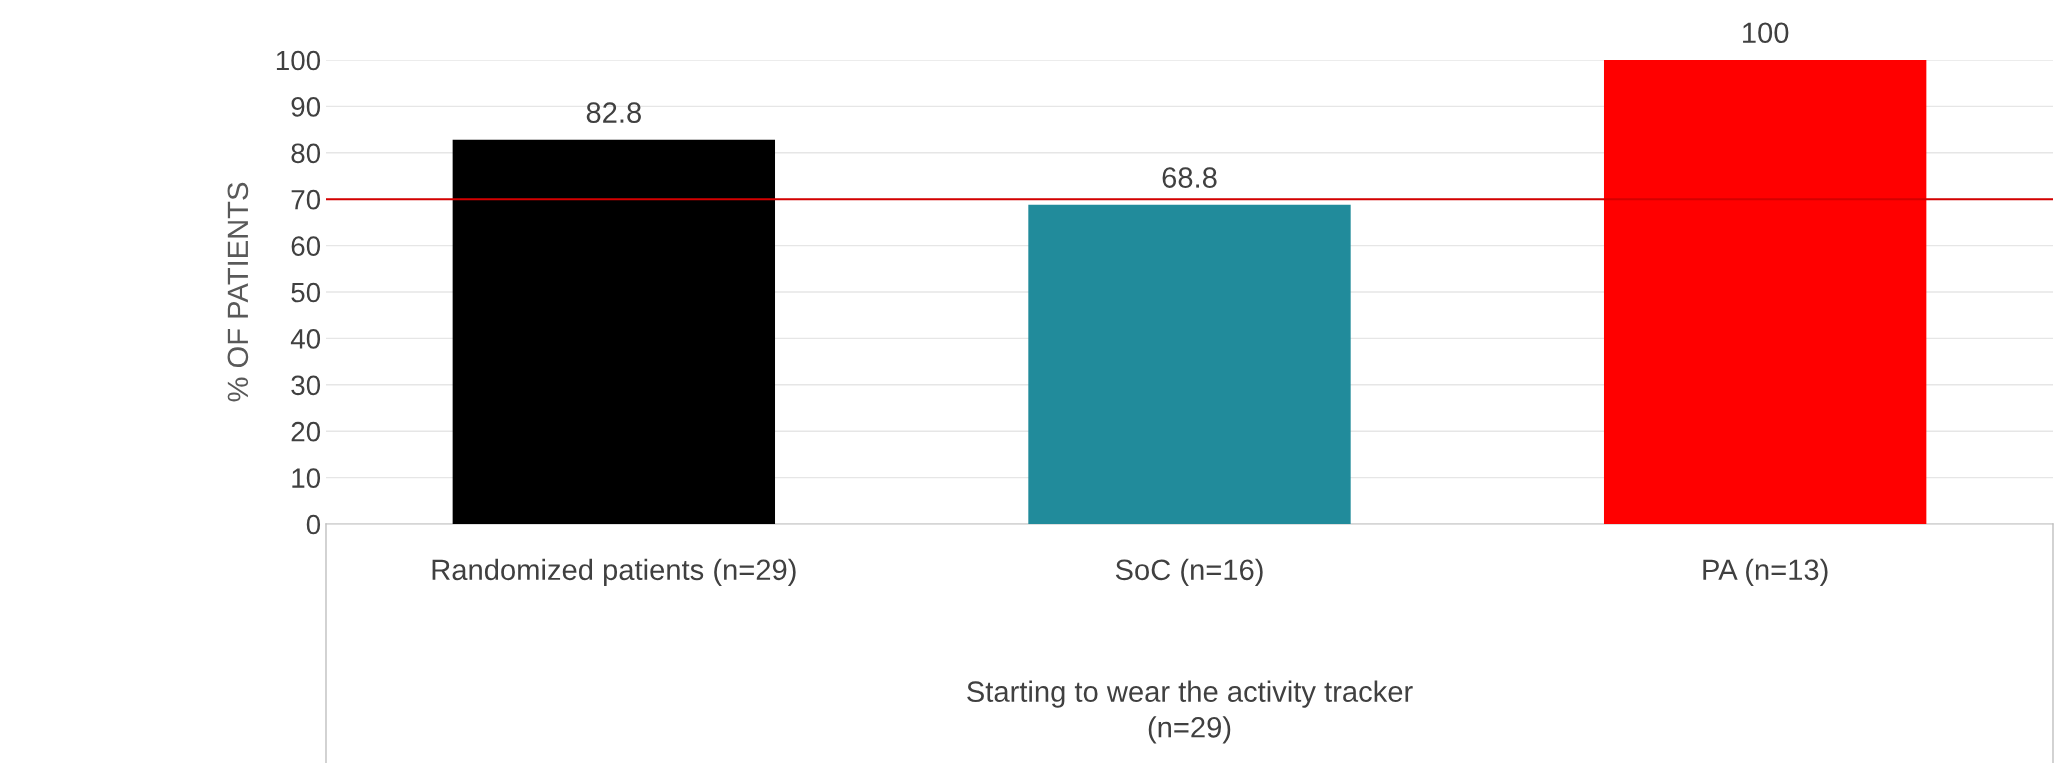 This screenshot has width=2064, height=763. Describe the element at coordinates (238, 292) in the screenshot. I see `y-axis-title: % OF PATIENTS` at that location.